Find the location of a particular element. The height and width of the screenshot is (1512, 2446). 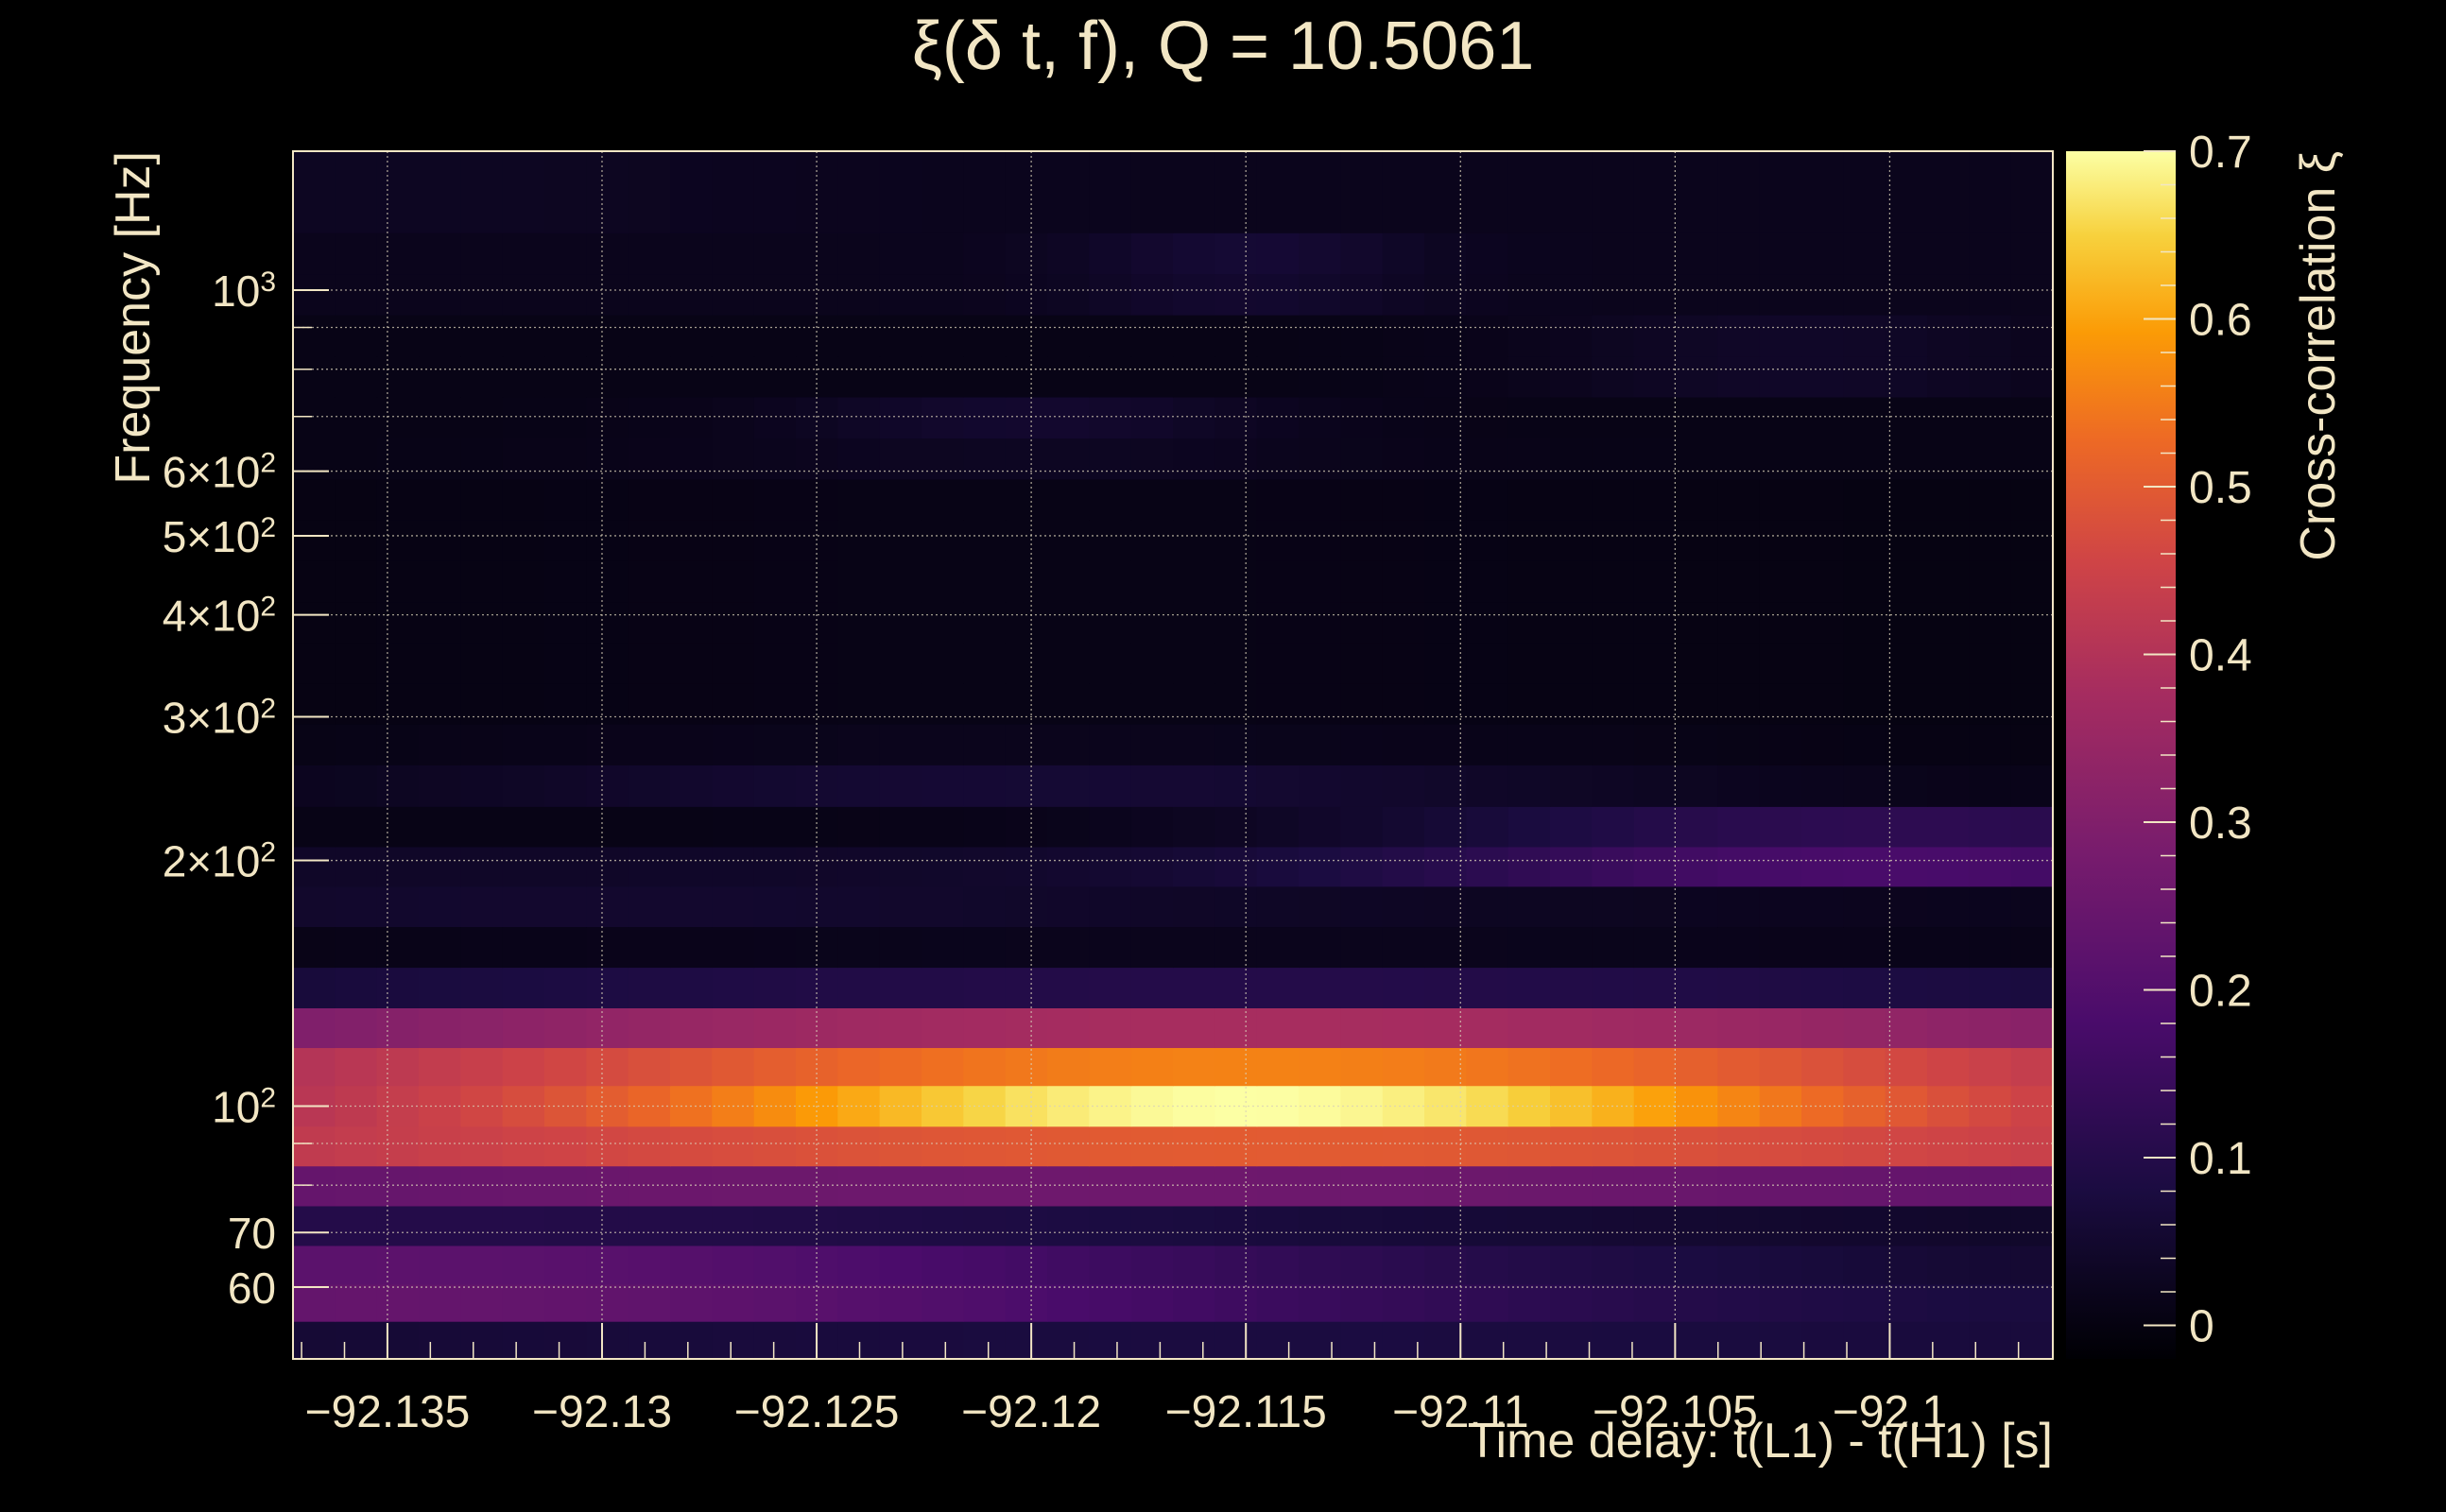

x-tick-label: −92.13 is located at coordinates (602, 1412).